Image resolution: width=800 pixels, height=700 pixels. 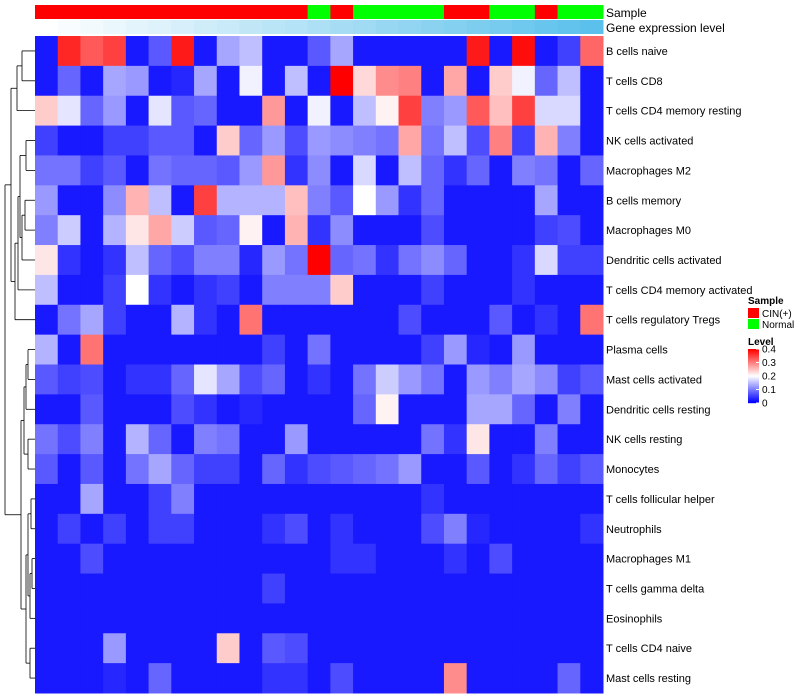 What do you see at coordinates (658, 410) in the screenshot?
I see `row-label: Dendritic cells resting` at bounding box center [658, 410].